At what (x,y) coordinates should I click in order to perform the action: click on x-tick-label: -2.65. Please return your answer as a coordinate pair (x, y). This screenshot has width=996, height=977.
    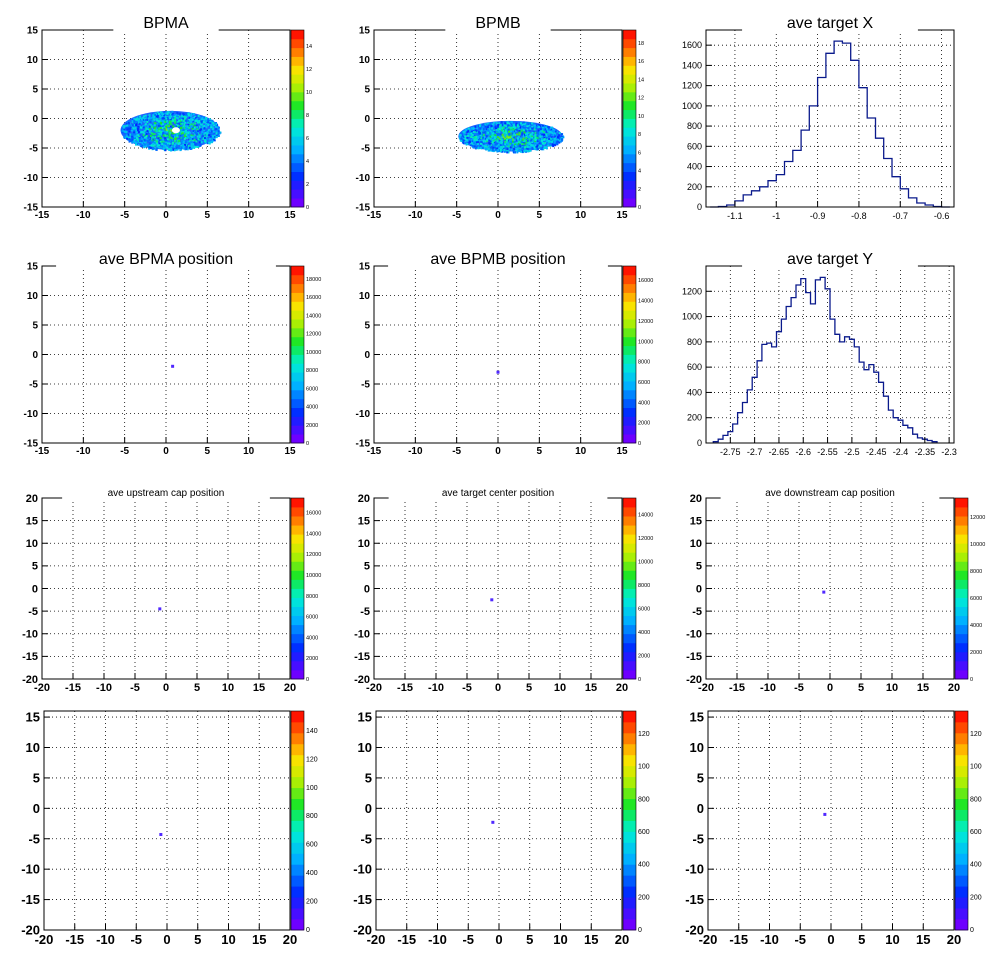
    Looking at the image, I should click on (779, 452).